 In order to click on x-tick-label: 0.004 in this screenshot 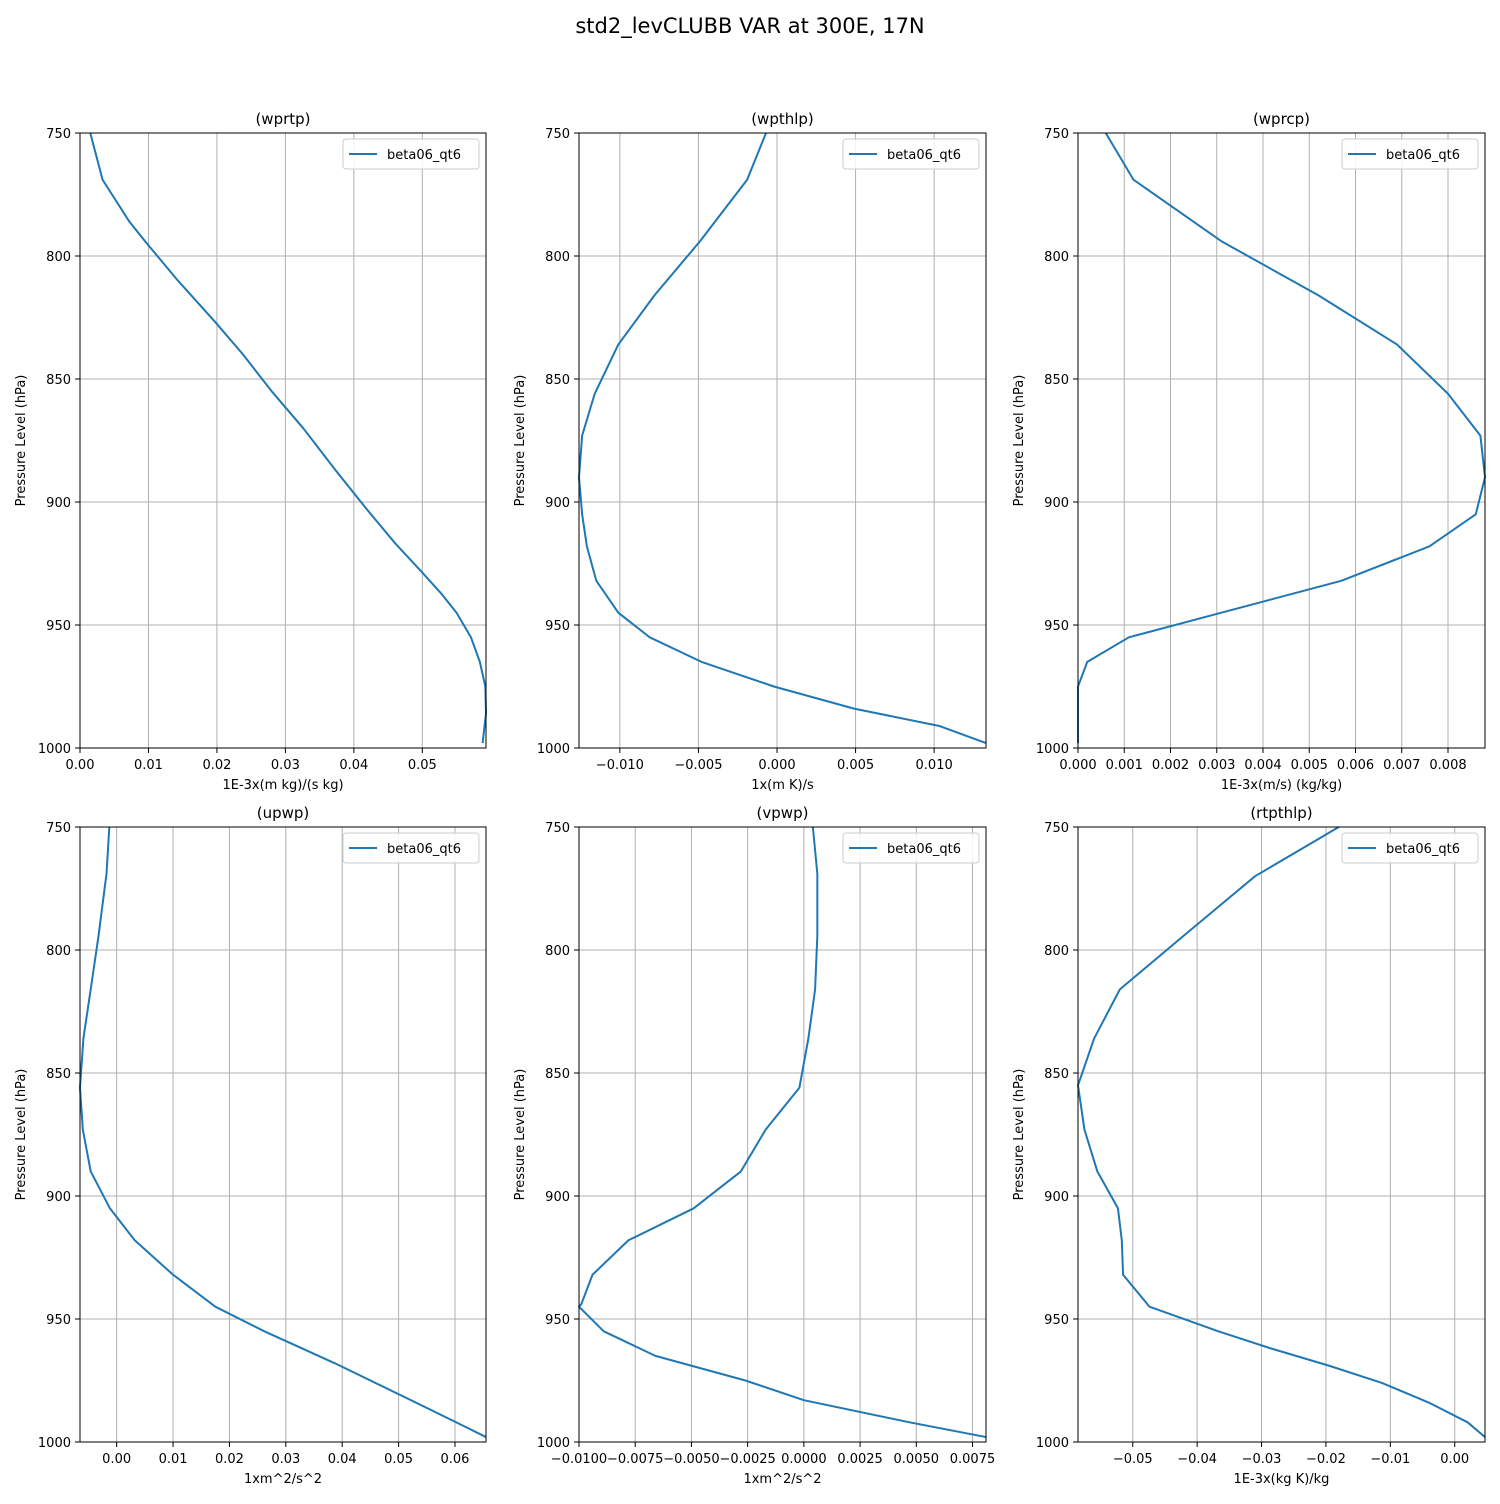, I will do `click(1262, 765)`.